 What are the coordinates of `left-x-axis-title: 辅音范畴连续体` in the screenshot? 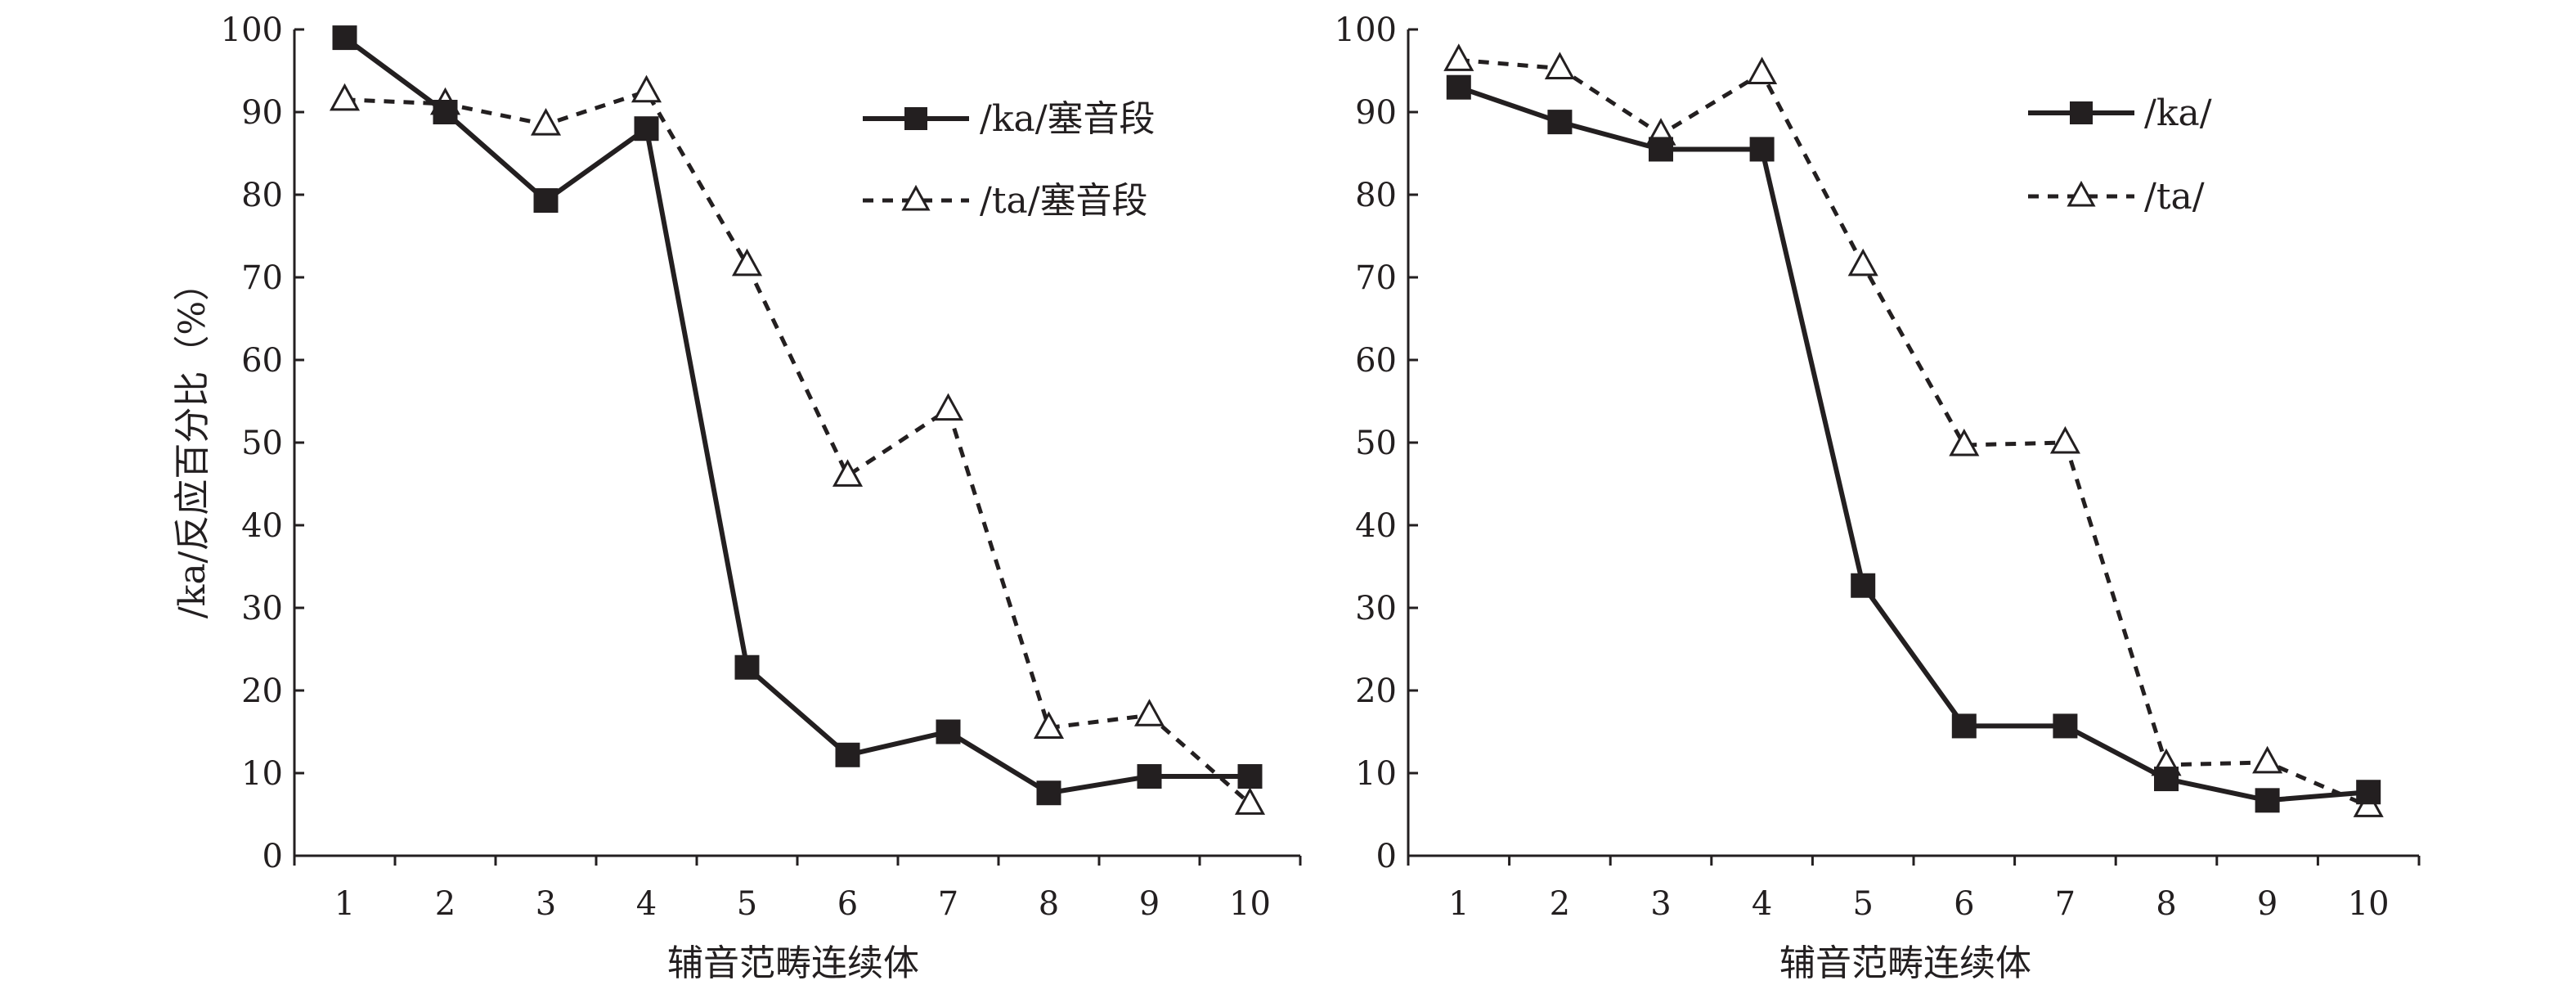 It's located at (793, 963).